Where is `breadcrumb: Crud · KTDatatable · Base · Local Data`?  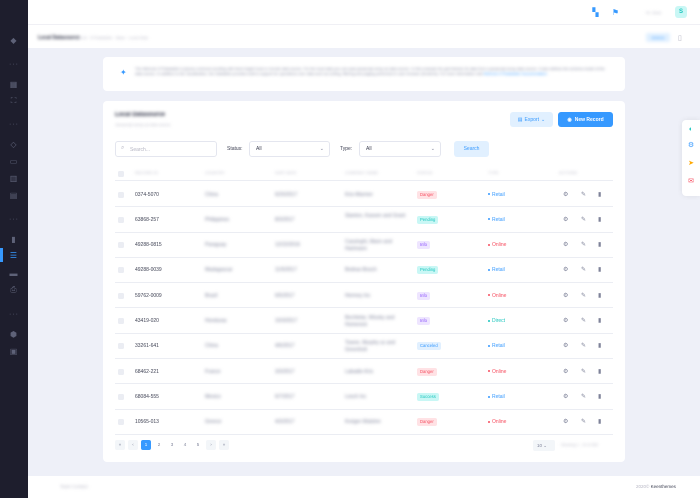 breadcrumb: Crud · KTDatatable · Base · Local Data is located at coordinates (113, 37).